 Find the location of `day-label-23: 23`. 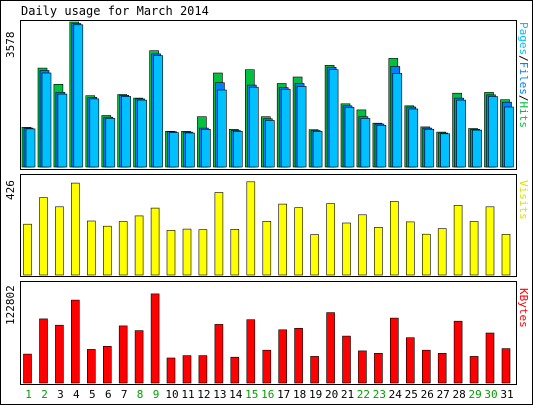

day-label-23: 23 is located at coordinates (379, 394).